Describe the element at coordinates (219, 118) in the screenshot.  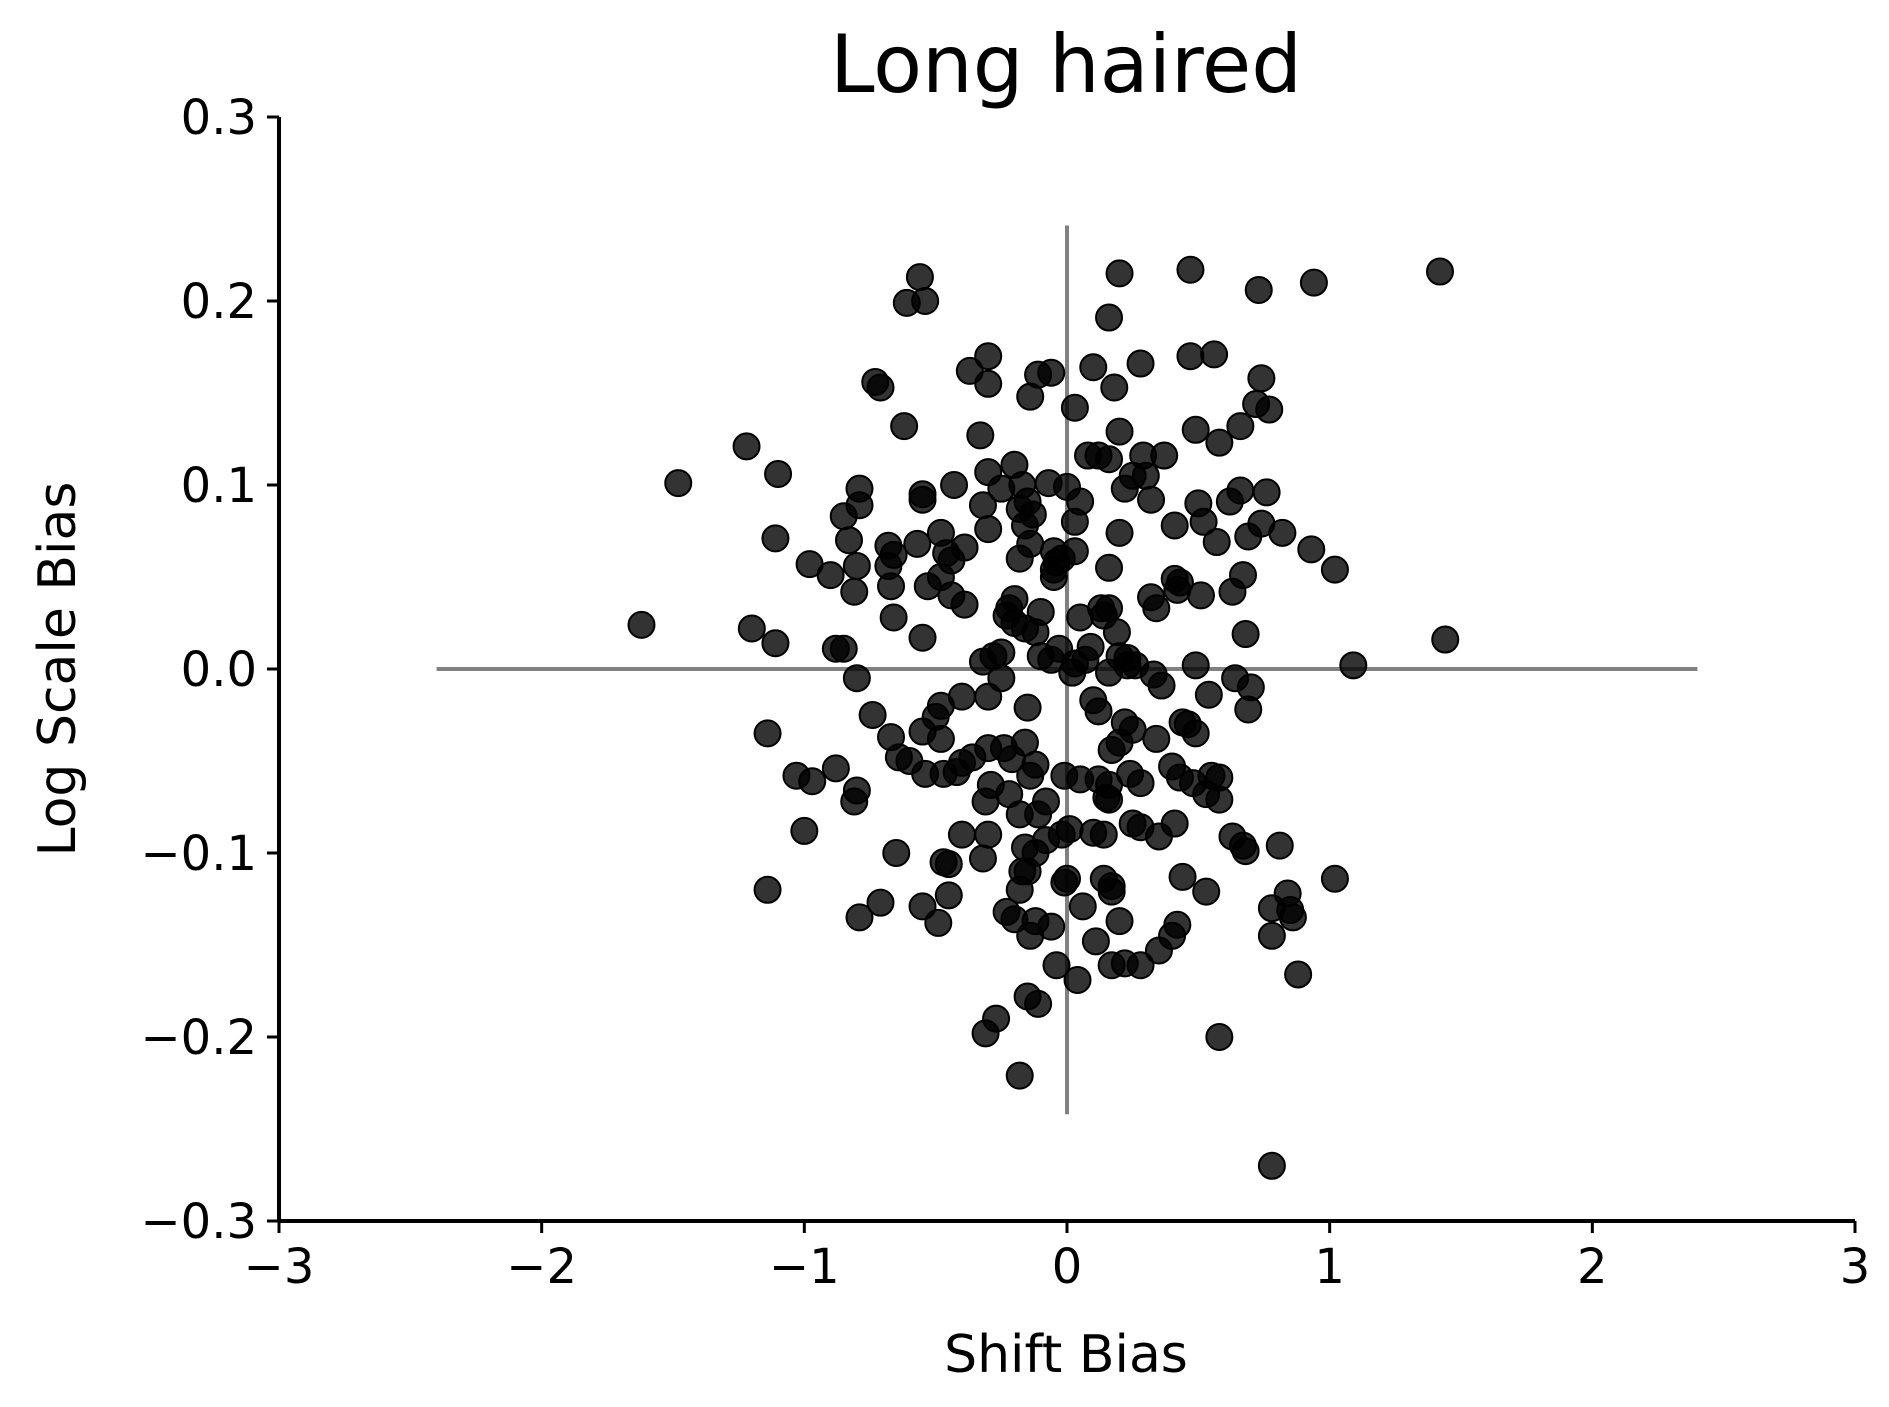
I see `y-tick-label: 0.3` at that location.